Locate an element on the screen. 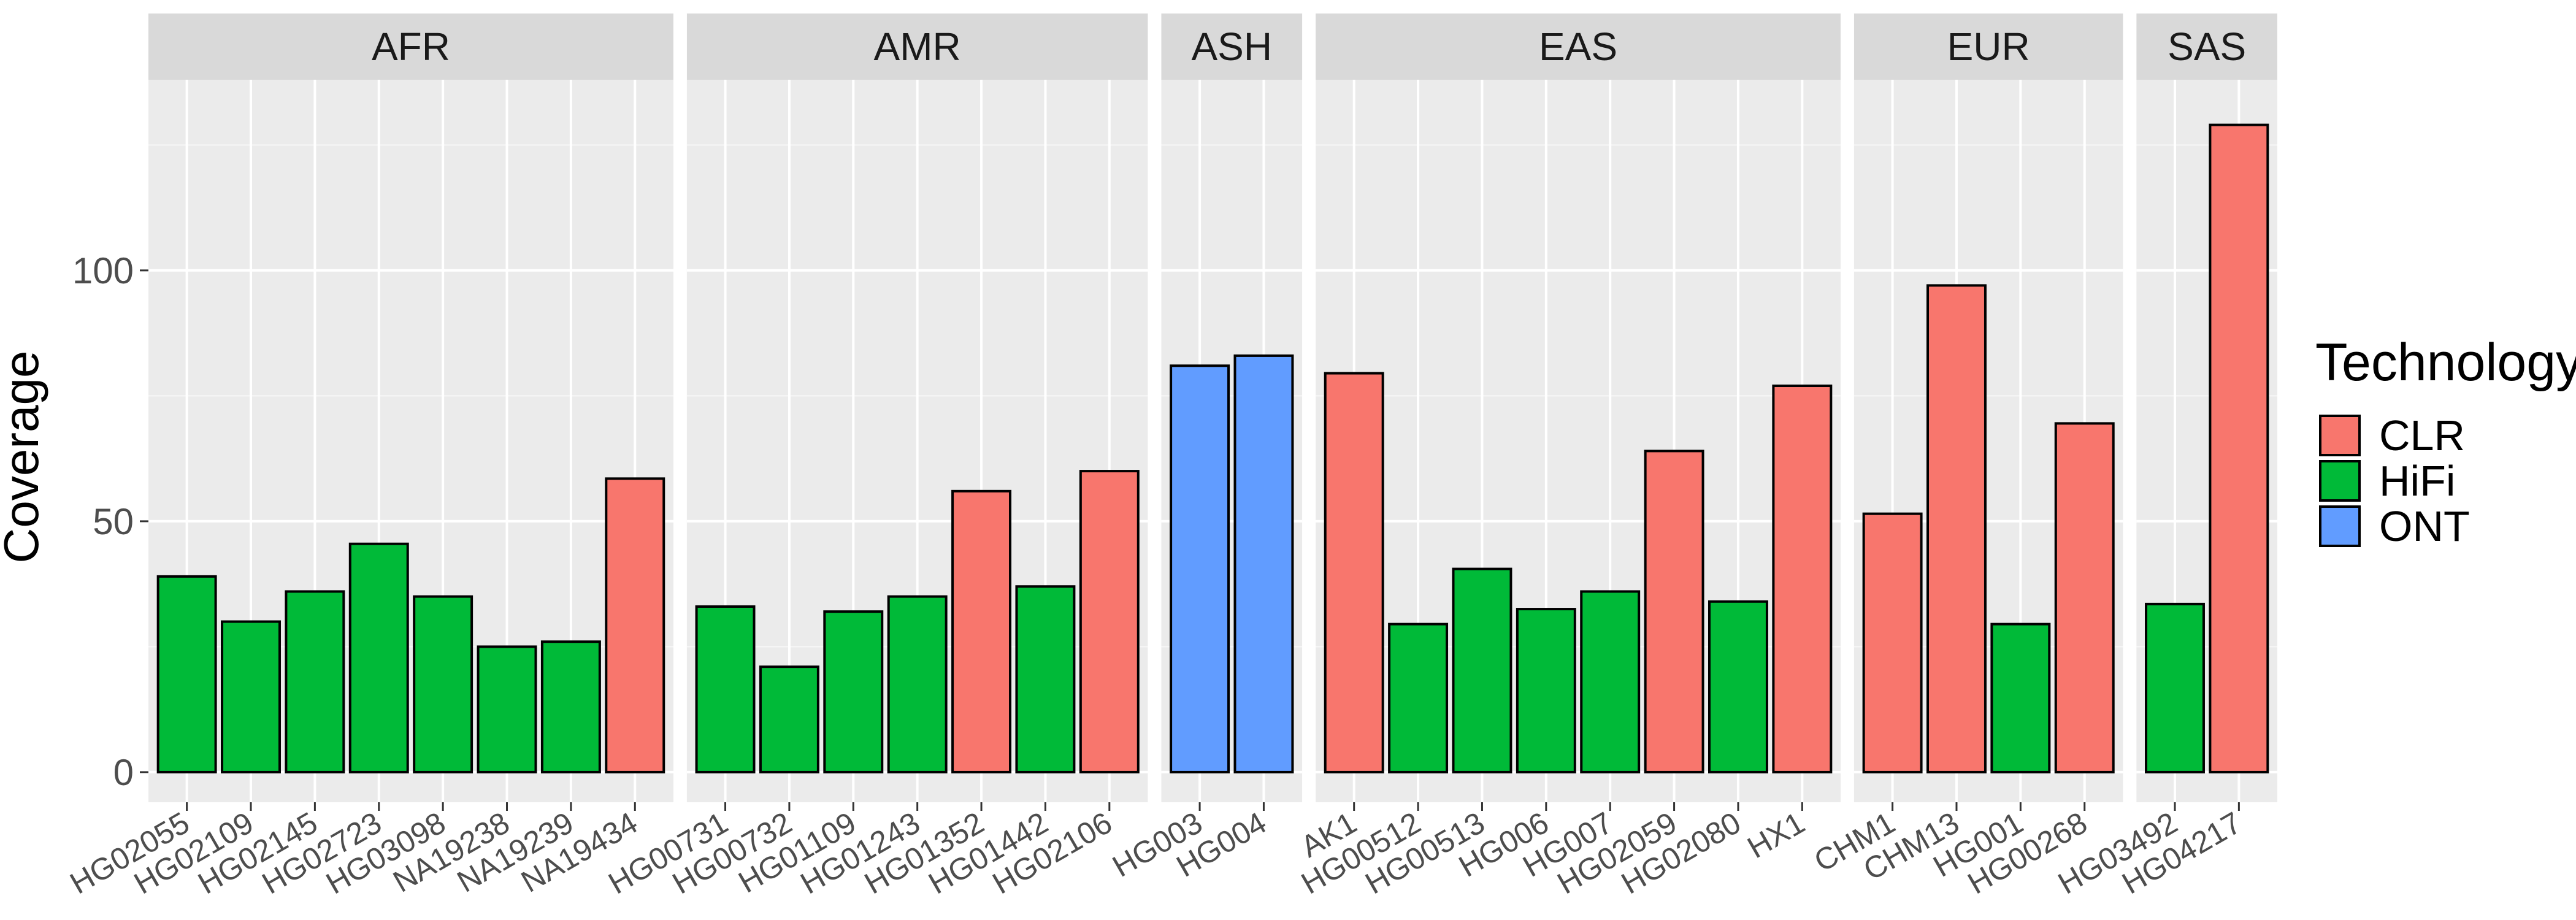  y-tick-label: 0 is located at coordinates (123, 772).